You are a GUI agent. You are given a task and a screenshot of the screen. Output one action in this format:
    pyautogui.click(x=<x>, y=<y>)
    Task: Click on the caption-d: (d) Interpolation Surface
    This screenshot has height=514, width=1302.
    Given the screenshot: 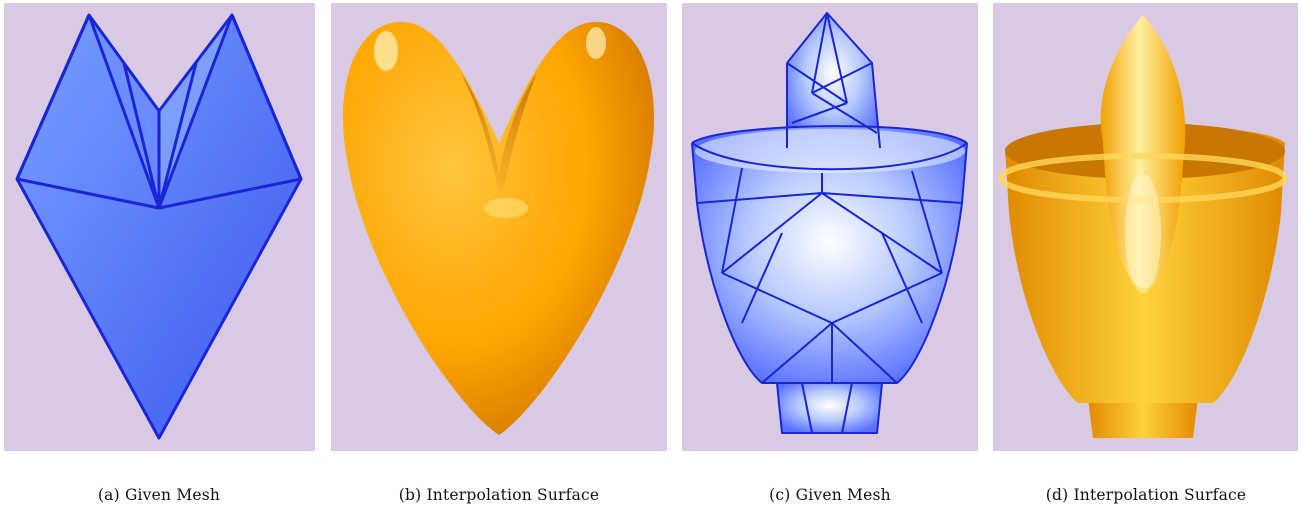 What is the action you would take?
    pyautogui.click(x=1146, y=495)
    